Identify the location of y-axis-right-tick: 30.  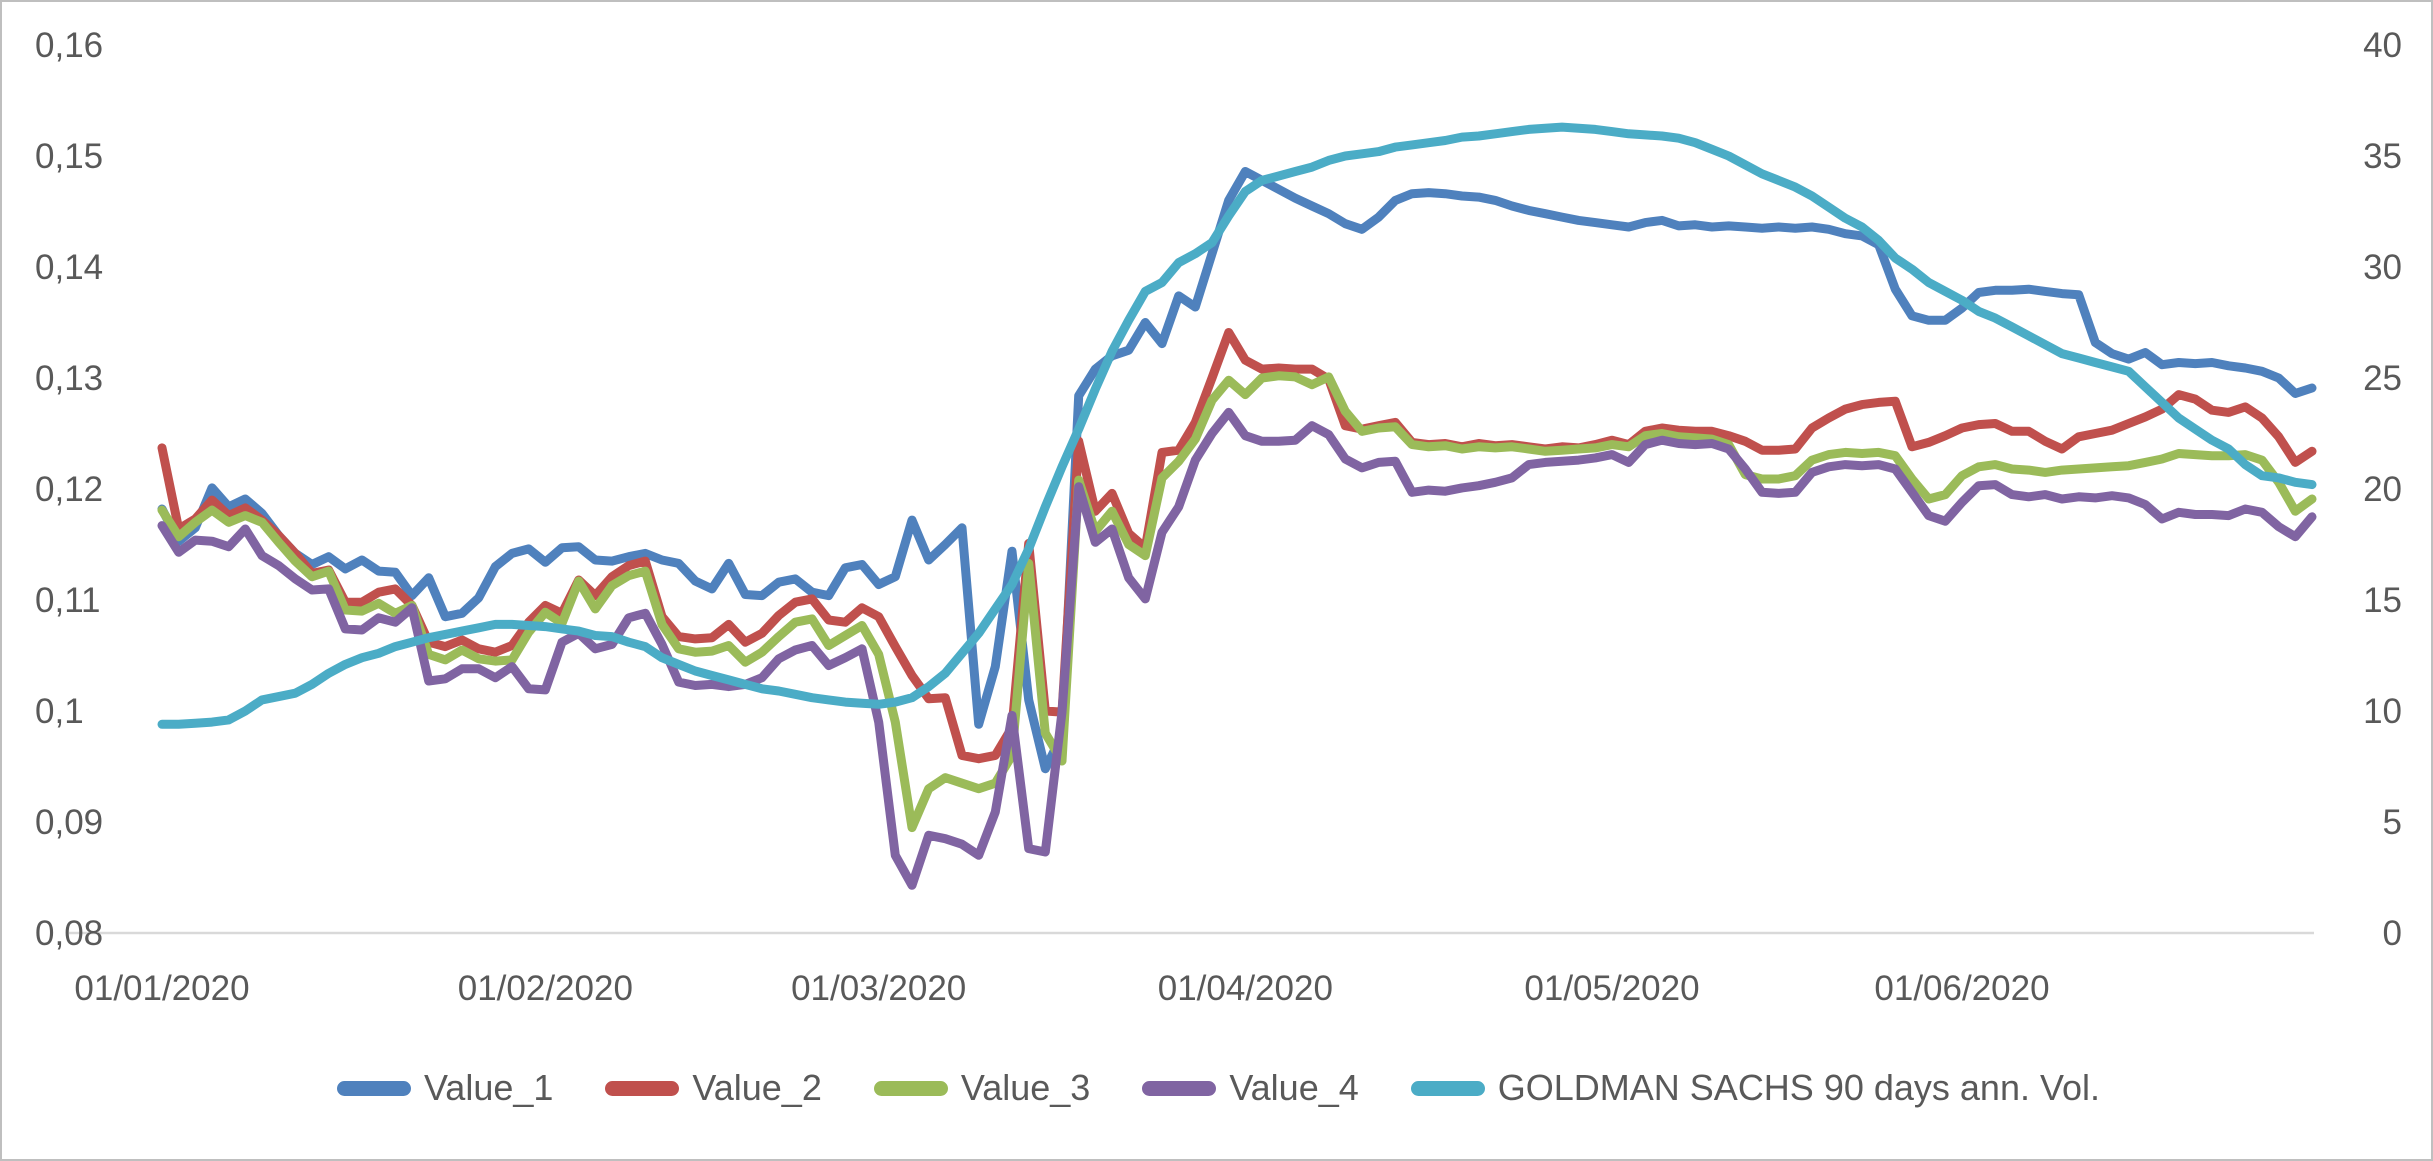
(2382, 267).